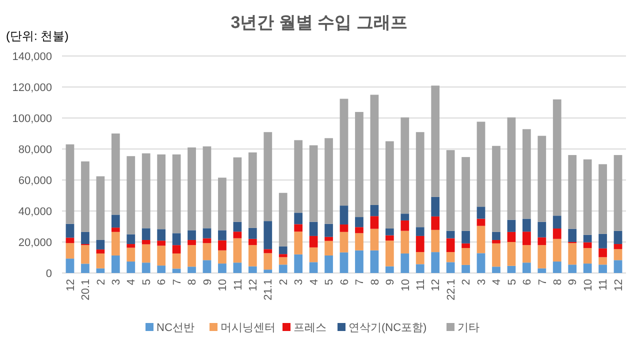  Describe the element at coordinates (238, 284) in the screenshot. I see `x-tick-label: 11` at that location.